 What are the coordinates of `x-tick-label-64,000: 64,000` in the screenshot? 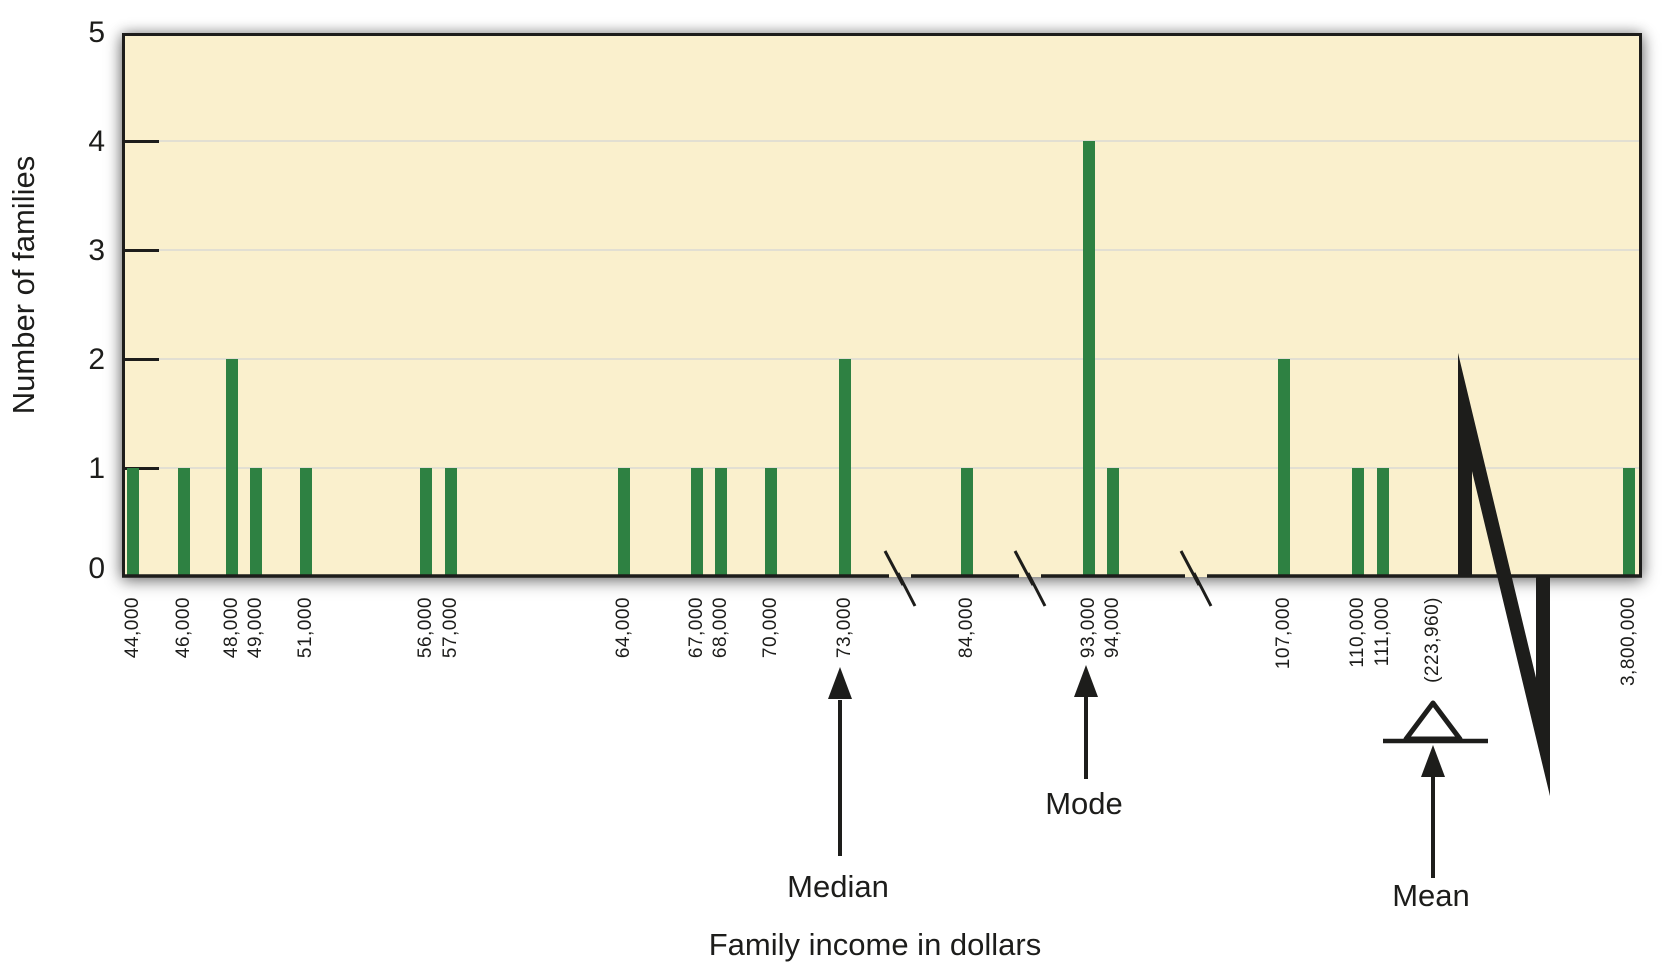 It's located at (623, 628).